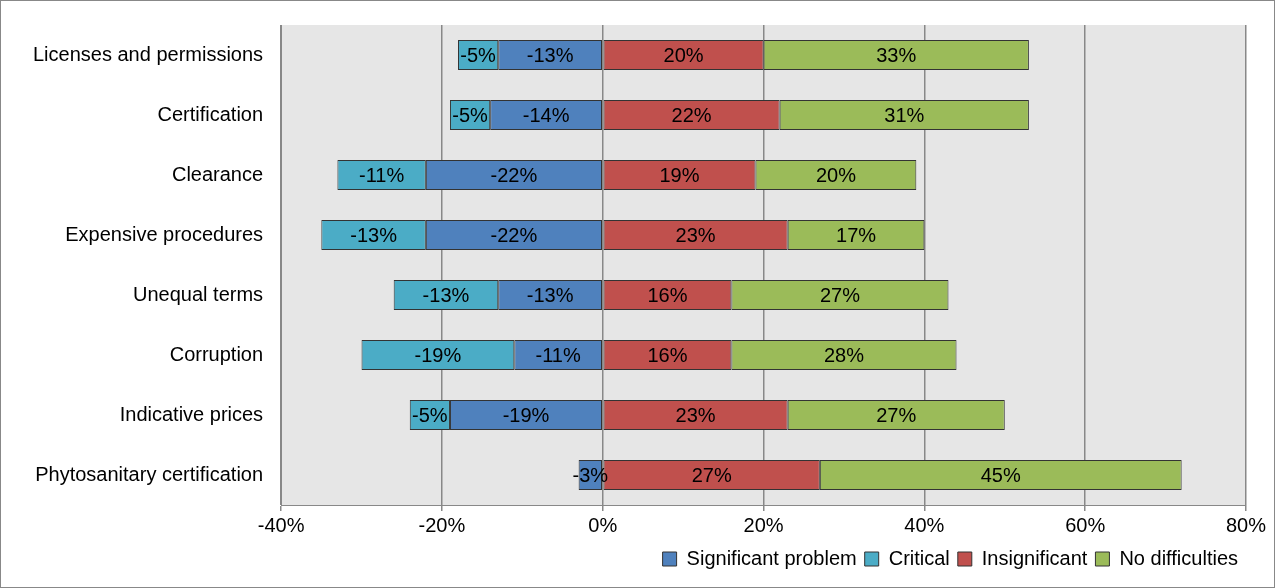  I want to click on data-label: 28%, so click(844, 354).